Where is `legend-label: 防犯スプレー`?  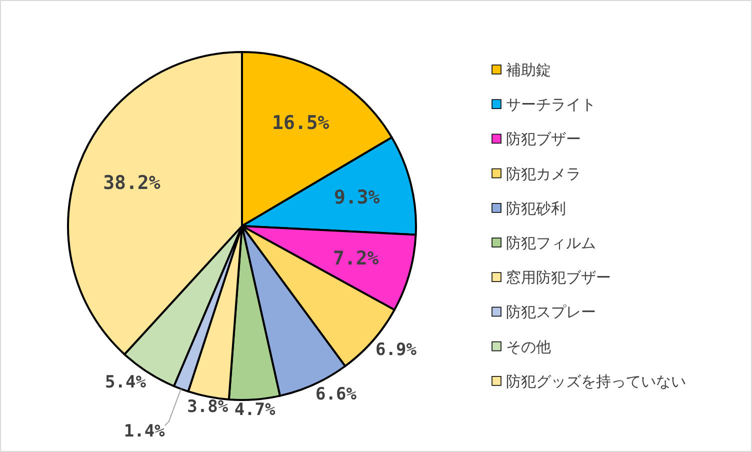
legend-label: 防犯スプレー is located at coordinates (551, 312).